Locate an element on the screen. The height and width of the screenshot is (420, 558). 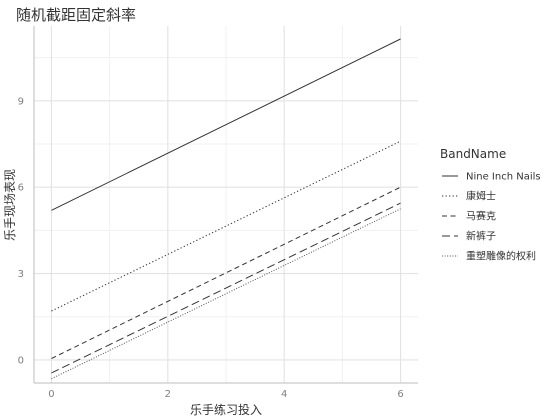
legend-label-1: Nine Inch Nails is located at coordinates (503, 177).